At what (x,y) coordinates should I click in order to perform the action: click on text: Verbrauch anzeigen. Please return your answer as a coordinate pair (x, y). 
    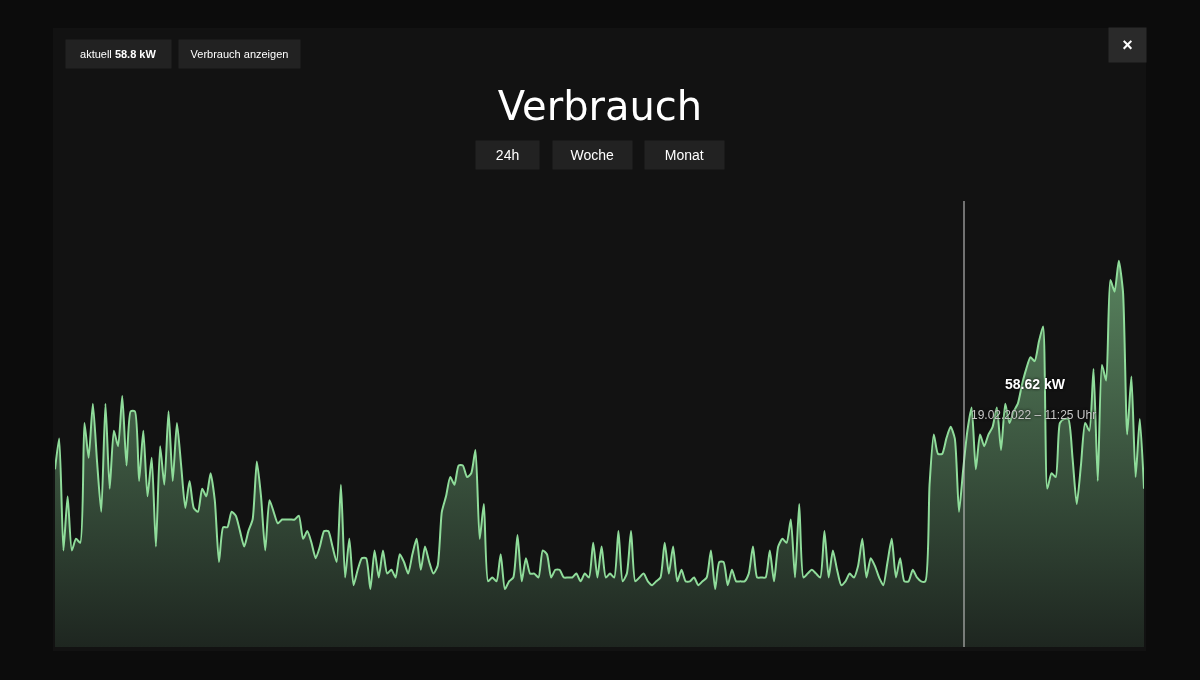
    Looking at the image, I should click on (239, 54).